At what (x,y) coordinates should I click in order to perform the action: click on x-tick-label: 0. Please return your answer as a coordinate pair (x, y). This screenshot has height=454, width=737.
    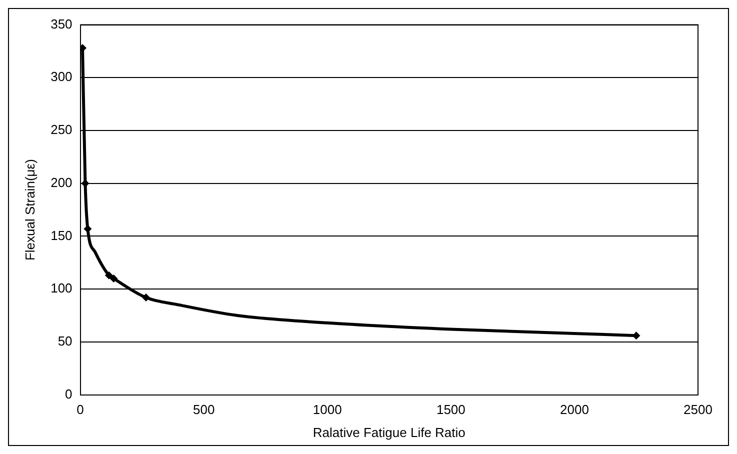
    Looking at the image, I should click on (80, 410).